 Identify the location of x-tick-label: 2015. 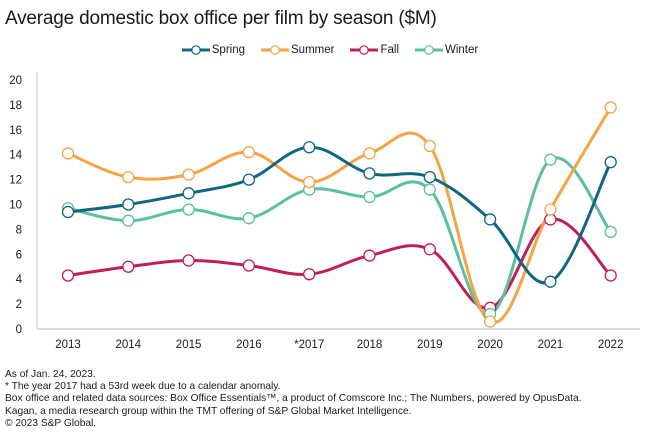
(189, 345).